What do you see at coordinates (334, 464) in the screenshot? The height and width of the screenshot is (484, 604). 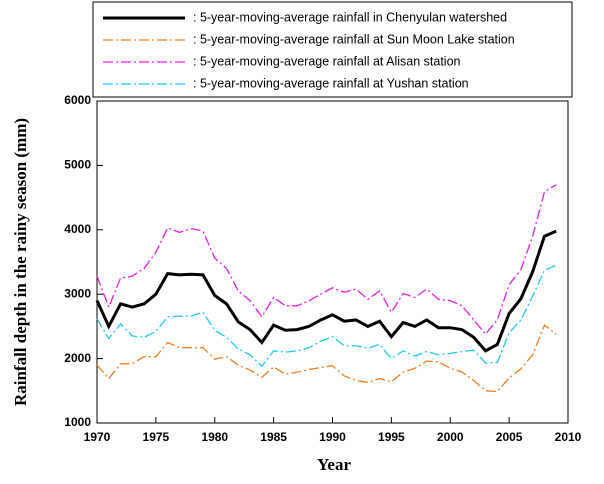 I see `x-axis-title: Year` at bounding box center [334, 464].